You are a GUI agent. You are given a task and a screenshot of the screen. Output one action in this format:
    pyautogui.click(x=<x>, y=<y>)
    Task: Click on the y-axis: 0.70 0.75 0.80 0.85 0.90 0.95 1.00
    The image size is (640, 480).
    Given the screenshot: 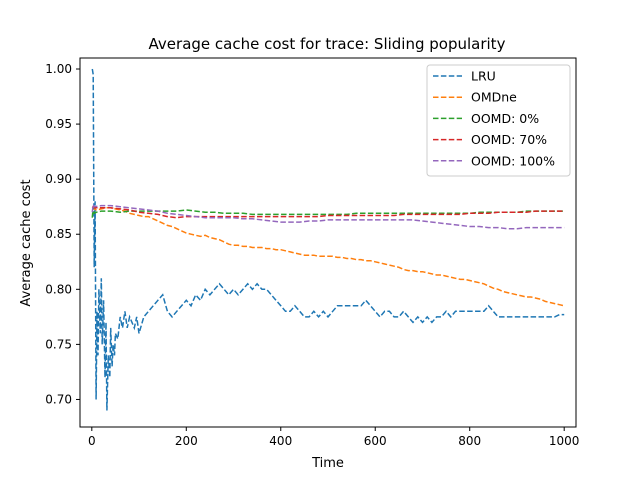 What is the action you would take?
    pyautogui.click(x=62, y=234)
    